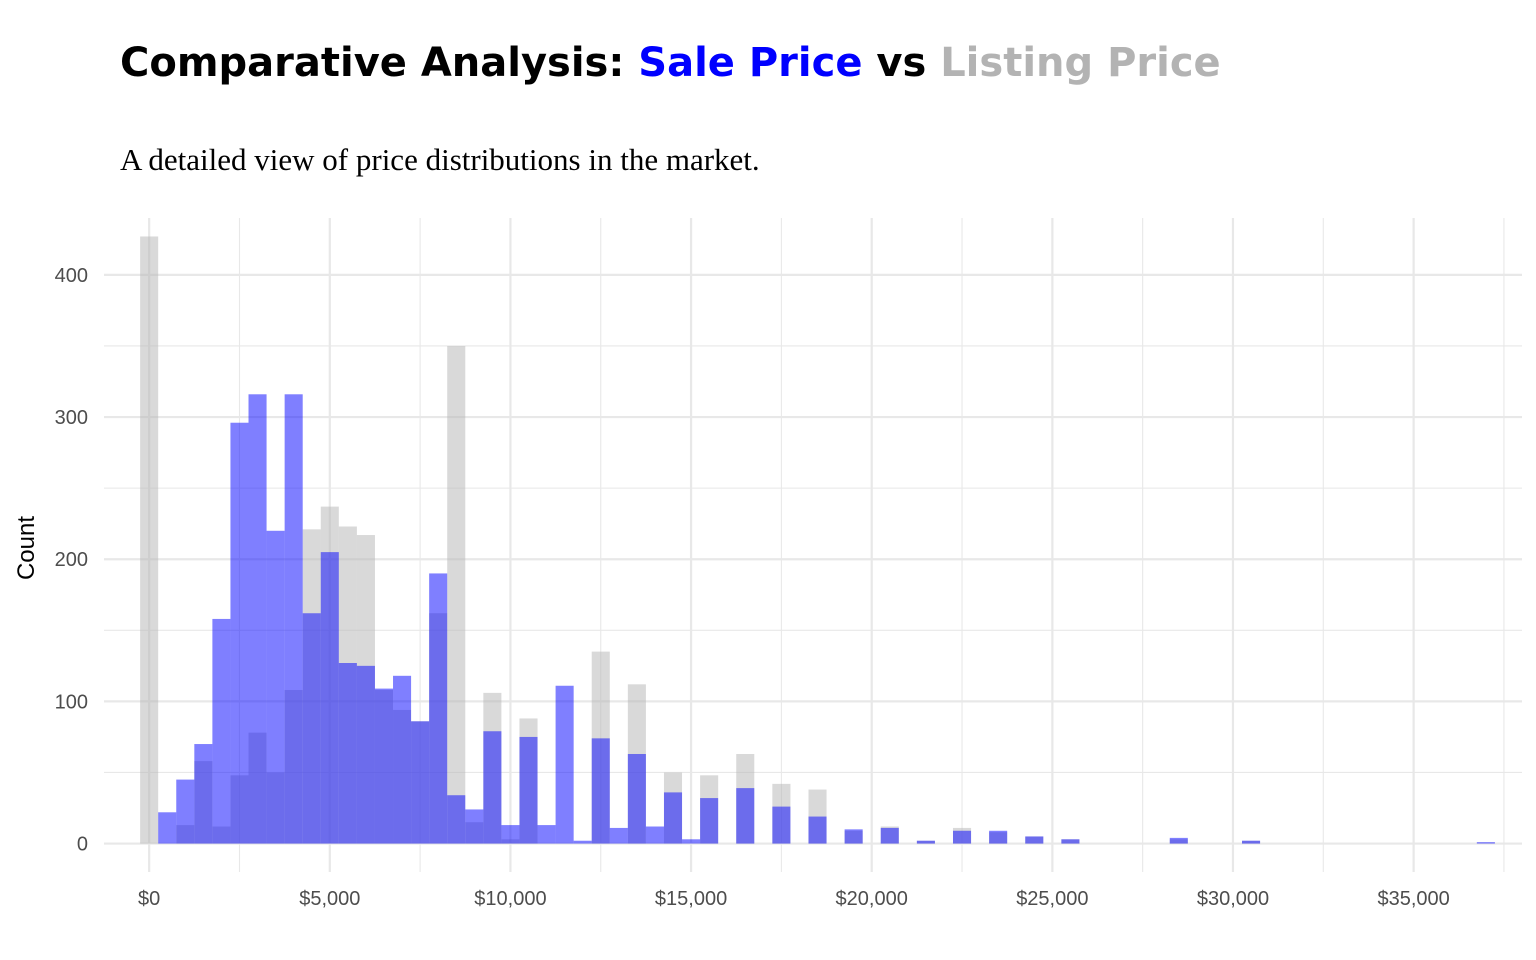  I want to click on y-tick-label: 400, so click(71, 276).